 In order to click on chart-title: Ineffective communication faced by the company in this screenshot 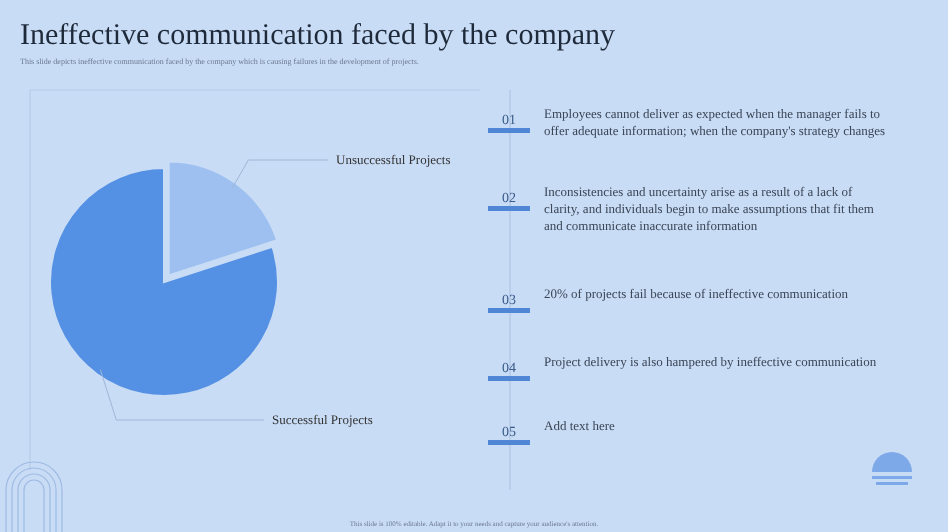, I will do `click(318, 36)`.